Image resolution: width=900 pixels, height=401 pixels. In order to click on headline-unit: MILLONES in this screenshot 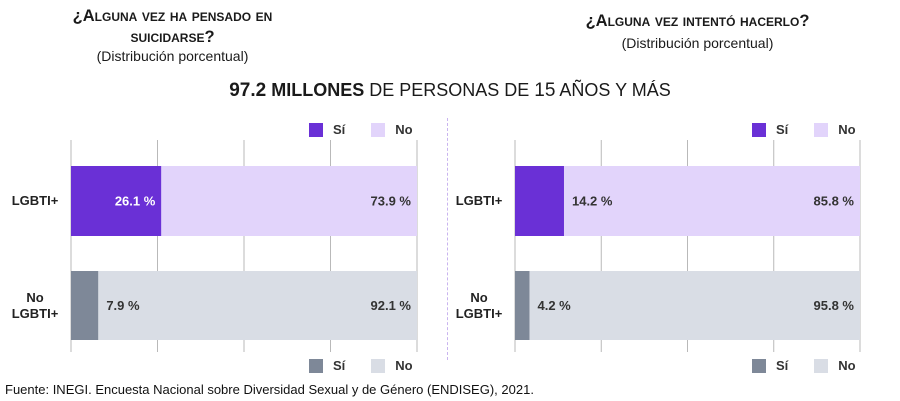, I will do `click(315, 90)`.